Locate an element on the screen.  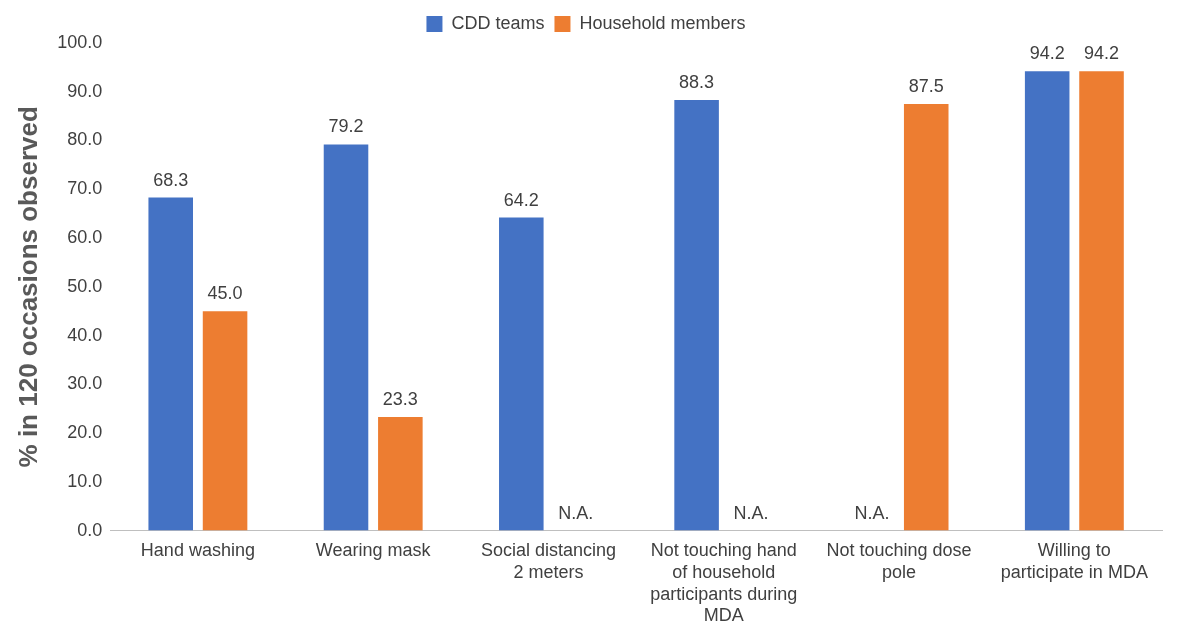
data-label: 79.2 is located at coordinates (346, 126).